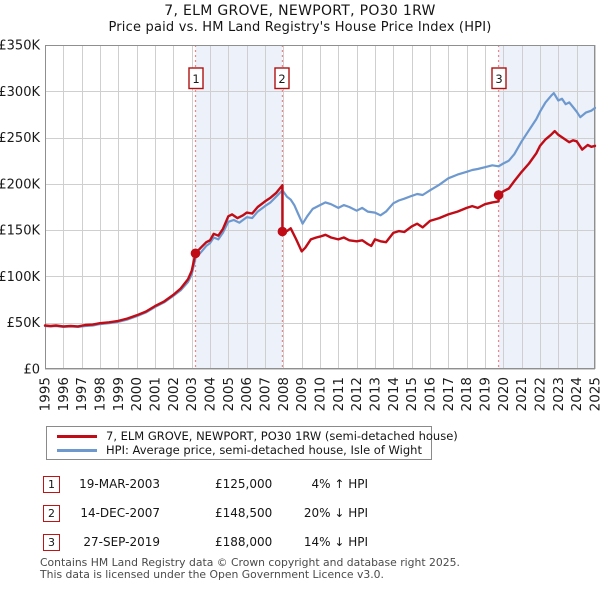  I want to click on x-tick-label: 2009, so click(302, 394).